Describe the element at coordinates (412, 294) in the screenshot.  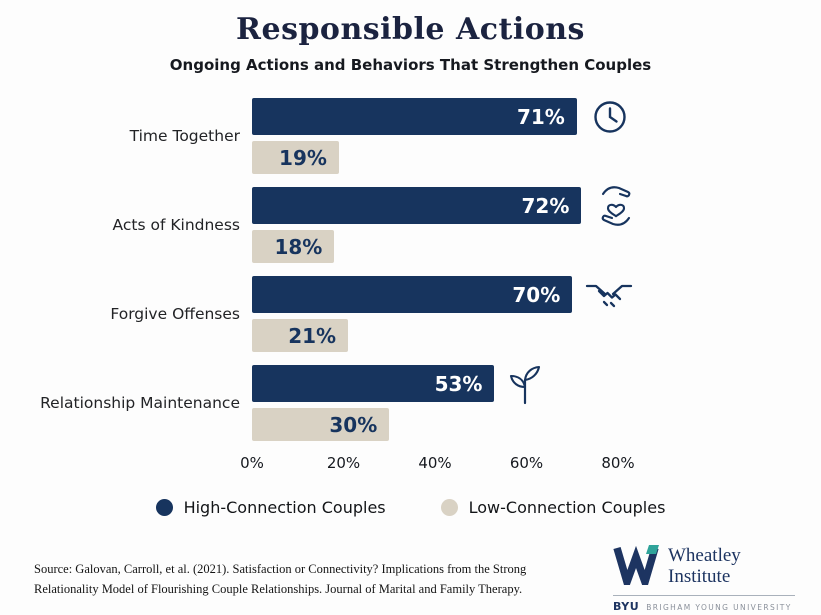
I see `bar-high-connection: 70%` at that location.